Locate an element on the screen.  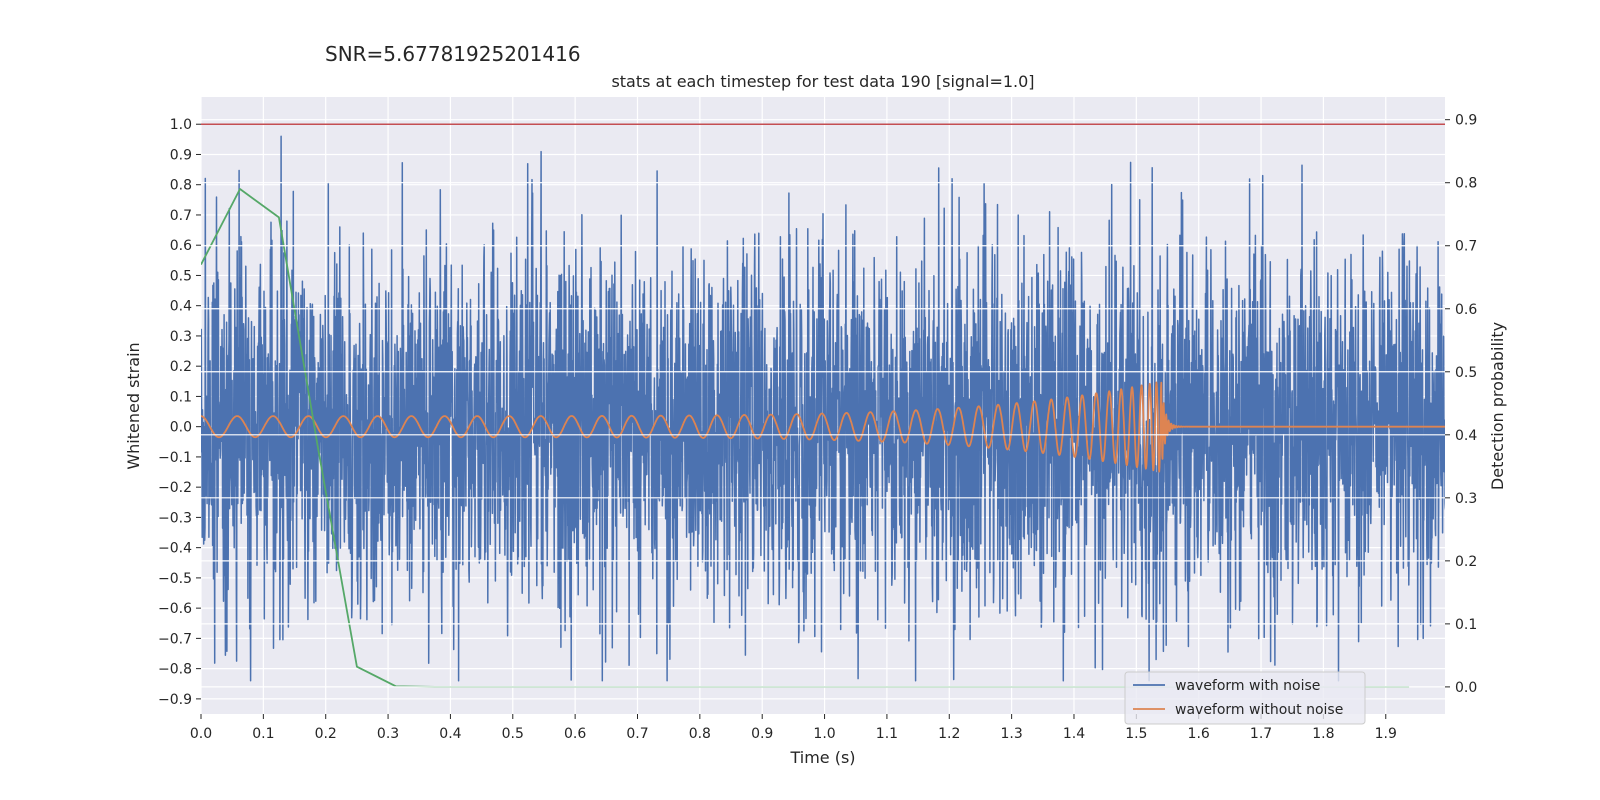
x-tick-label: 1.6 is located at coordinates (1199, 734).